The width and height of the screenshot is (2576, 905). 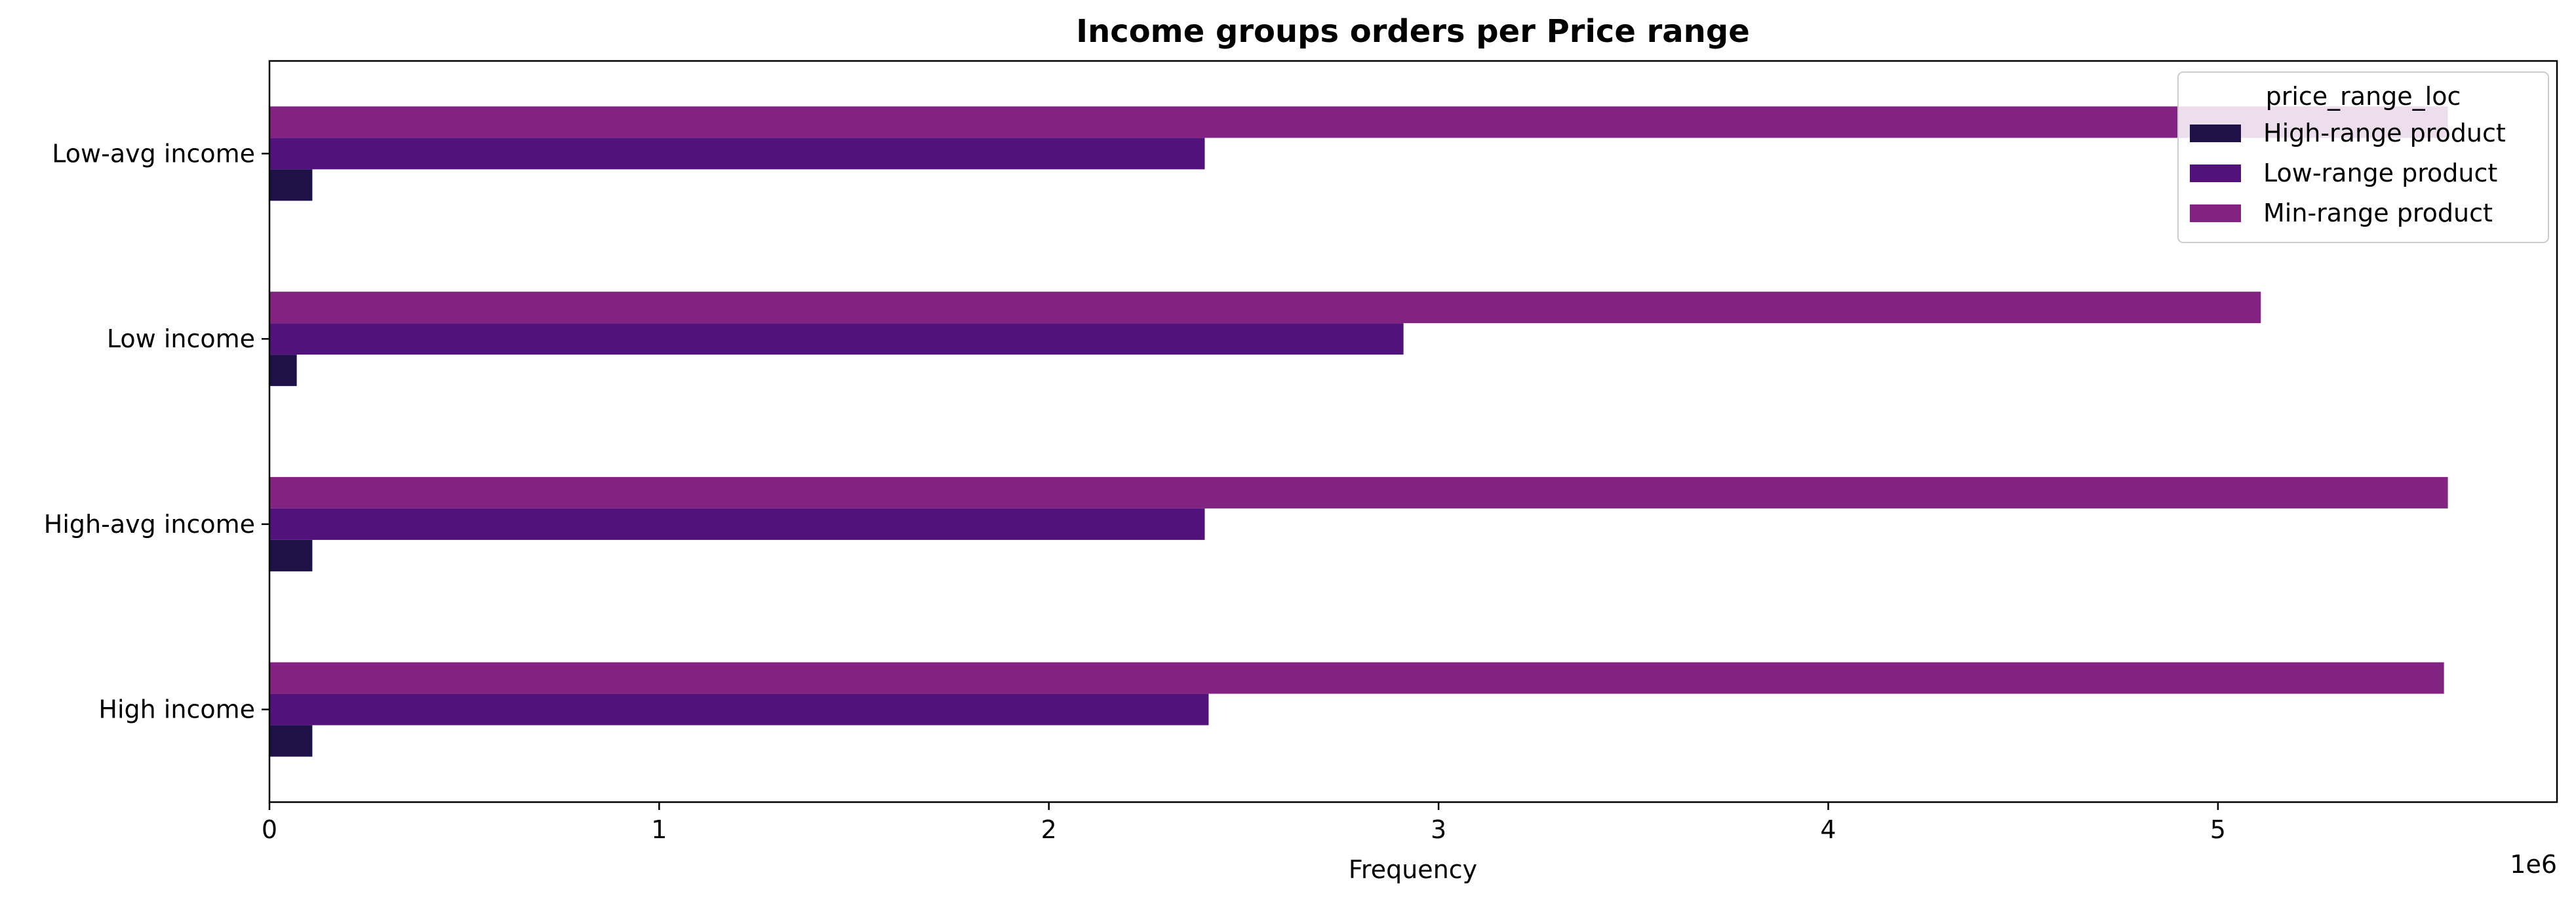 What do you see at coordinates (1828, 829) in the screenshot?
I see `x-tick-label: 4` at bounding box center [1828, 829].